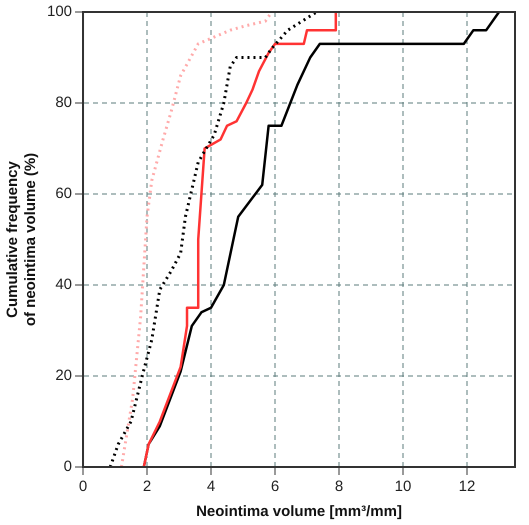  What do you see at coordinates (59, 11) in the screenshot?
I see `y-tick-label: 100` at bounding box center [59, 11].